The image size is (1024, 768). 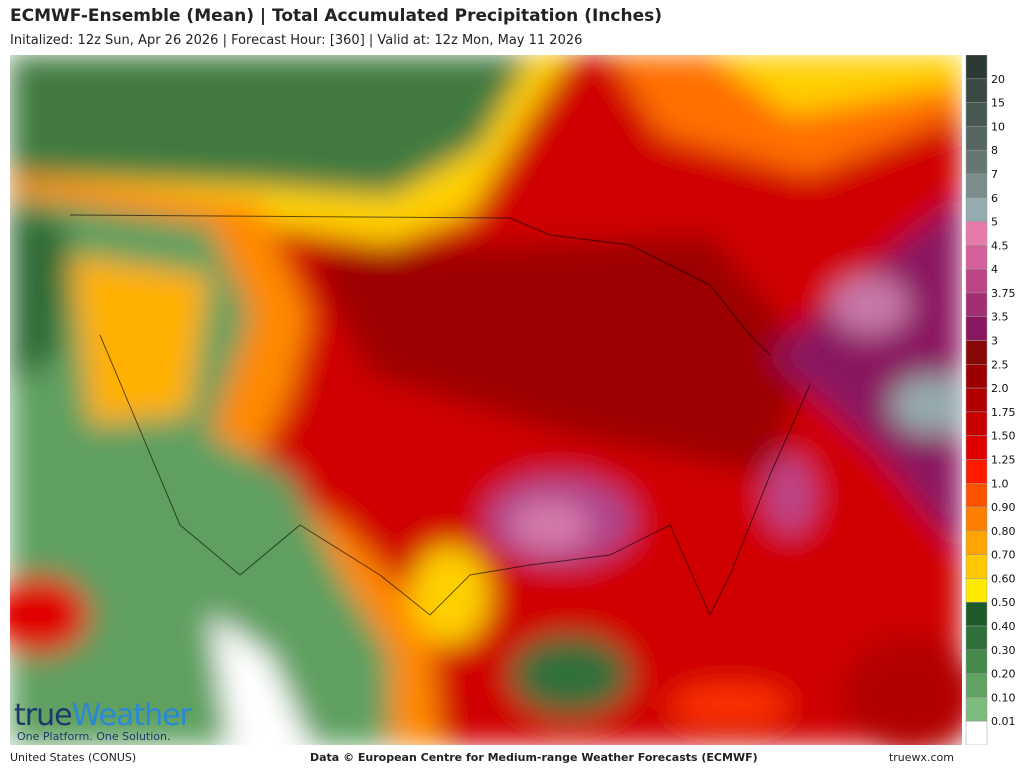 I want to click on colorbar-label: 2.5, so click(x=1000, y=364).